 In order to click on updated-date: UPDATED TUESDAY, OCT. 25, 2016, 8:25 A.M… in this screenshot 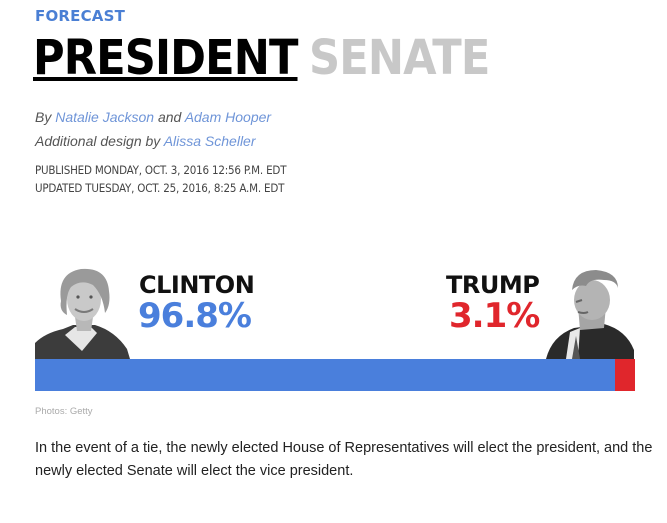, I will do `click(160, 188)`.